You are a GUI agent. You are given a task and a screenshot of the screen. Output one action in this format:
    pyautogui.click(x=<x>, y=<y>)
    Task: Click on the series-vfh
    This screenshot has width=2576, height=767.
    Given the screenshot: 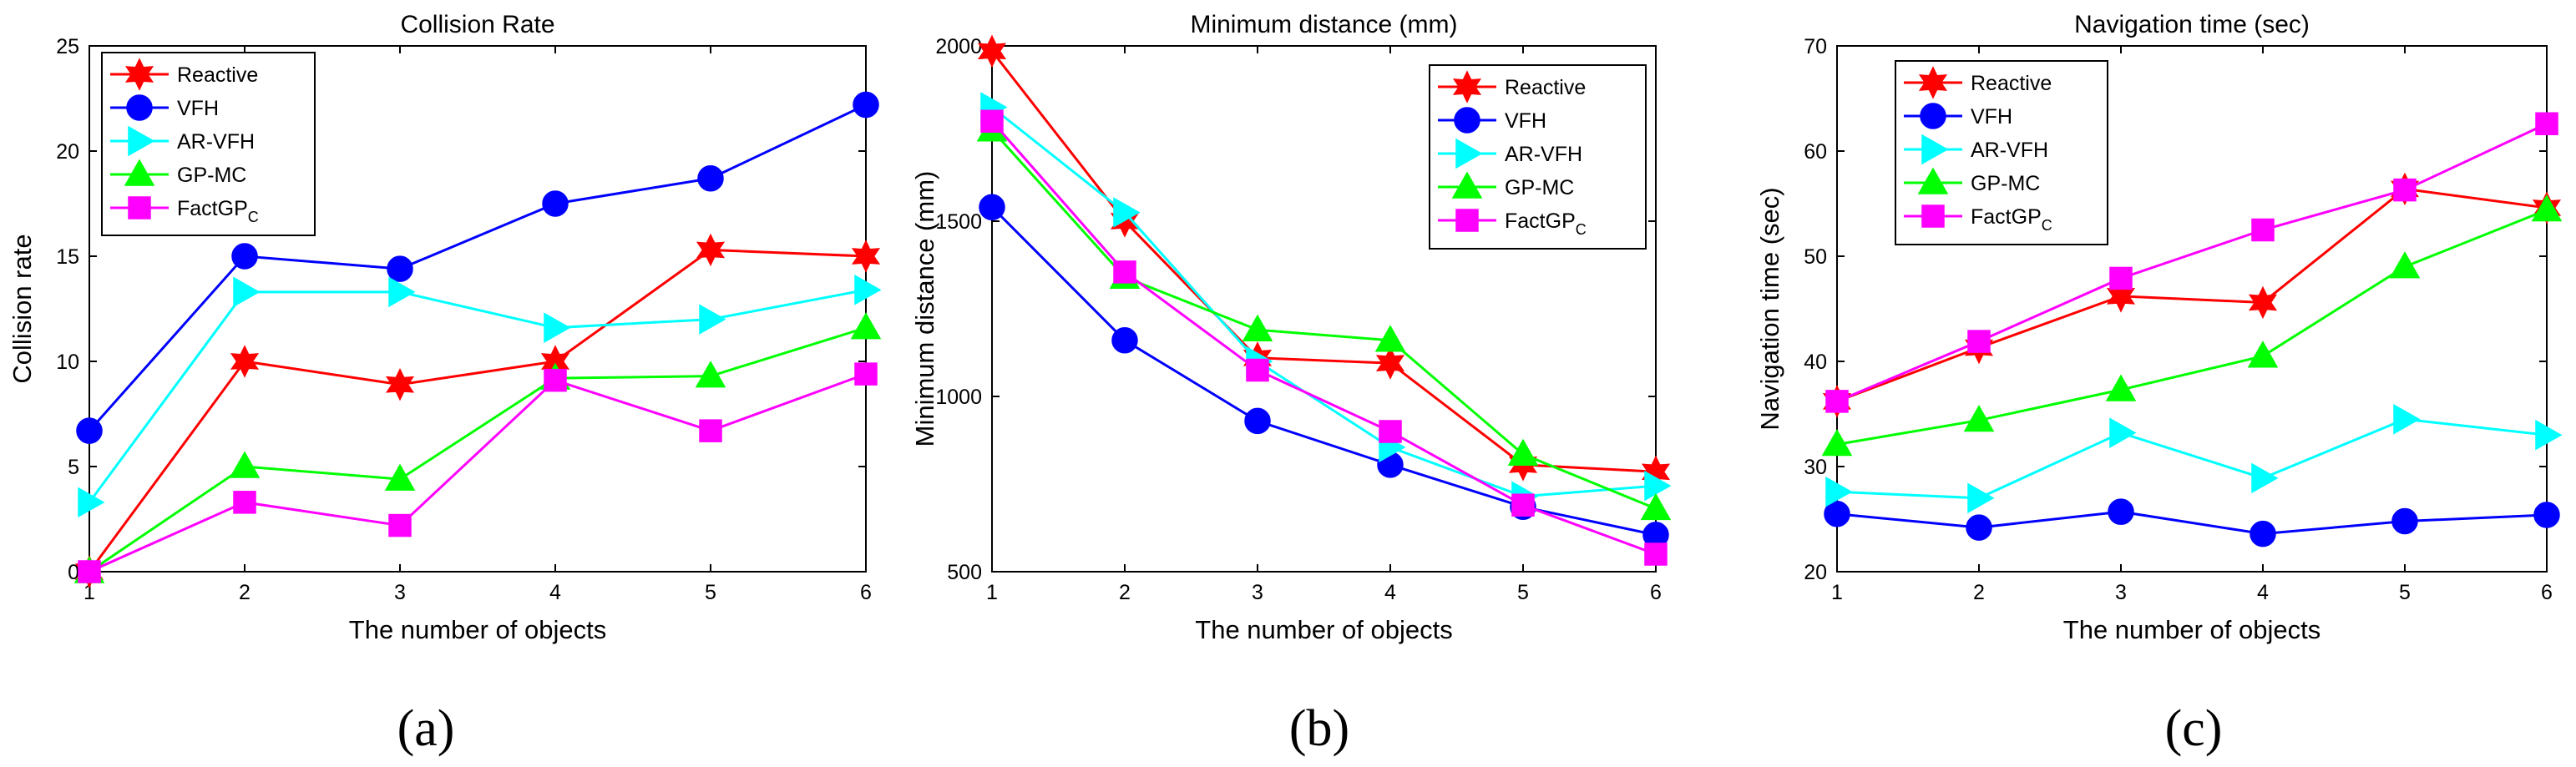 What is the action you would take?
    pyautogui.click(x=477, y=267)
    